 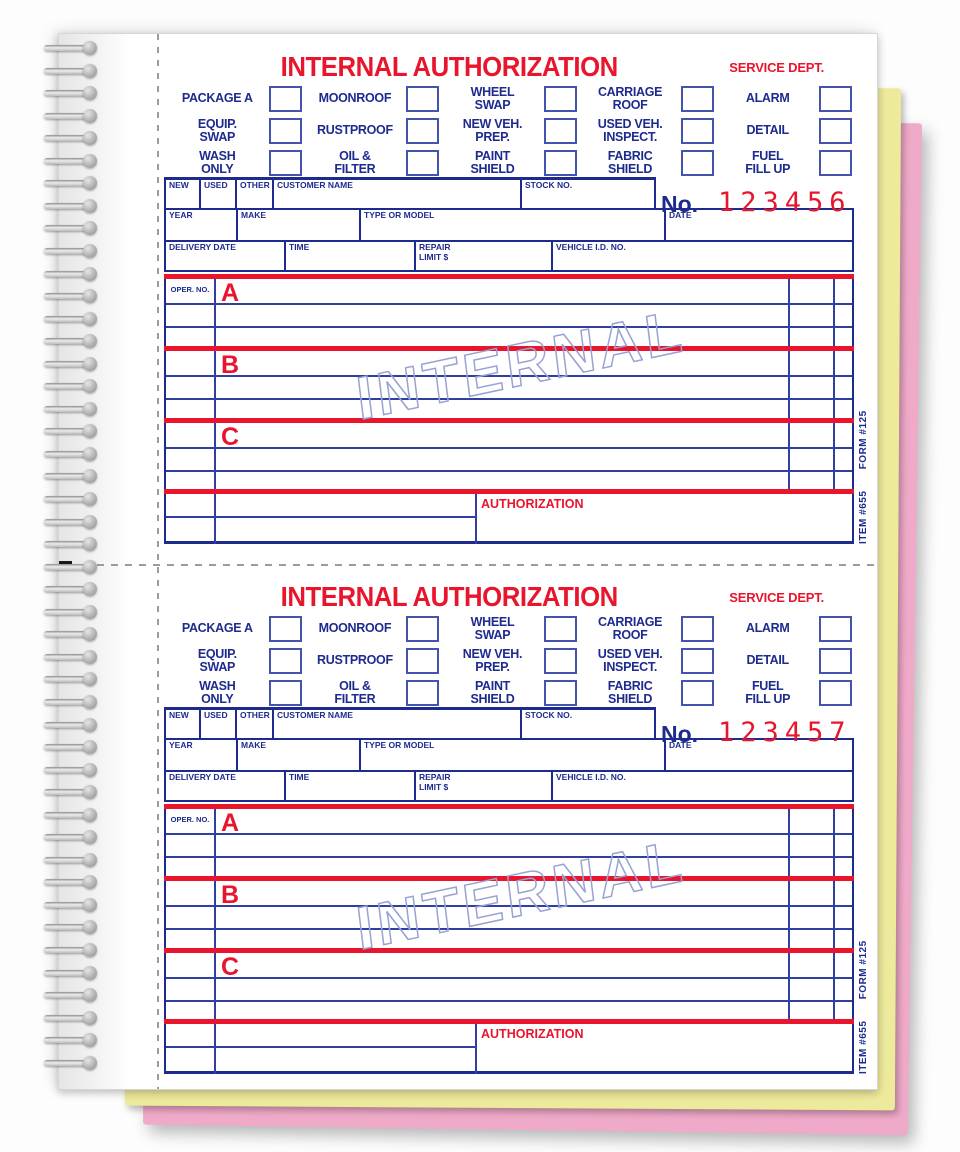 What do you see at coordinates (373, 693) in the screenshot?
I see `checkbox-cell: OIL & FILTER` at bounding box center [373, 693].